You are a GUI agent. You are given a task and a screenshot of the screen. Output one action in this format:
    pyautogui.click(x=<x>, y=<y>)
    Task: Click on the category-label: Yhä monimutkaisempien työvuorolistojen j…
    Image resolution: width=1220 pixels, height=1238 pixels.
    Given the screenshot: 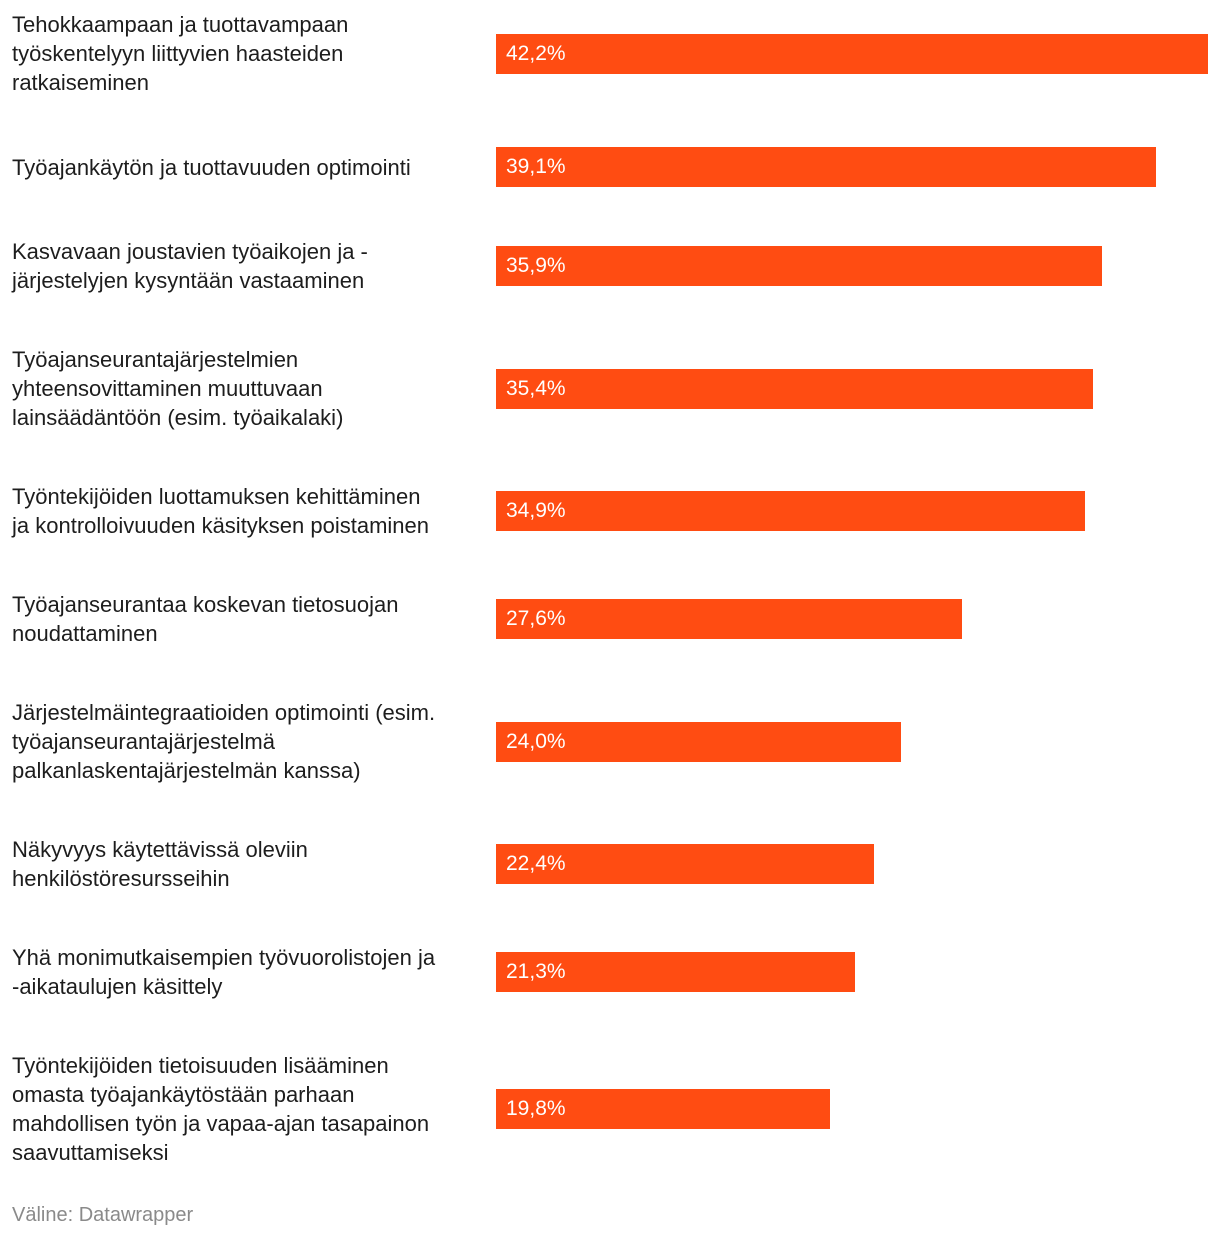 What is the action you would take?
    pyautogui.click(x=224, y=972)
    